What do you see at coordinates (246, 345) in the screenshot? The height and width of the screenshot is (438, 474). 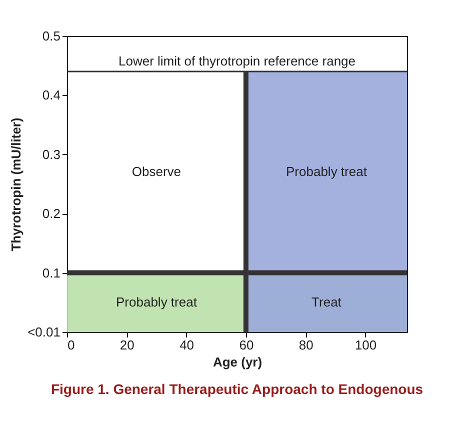 I see `x-tick-label: 60` at bounding box center [246, 345].